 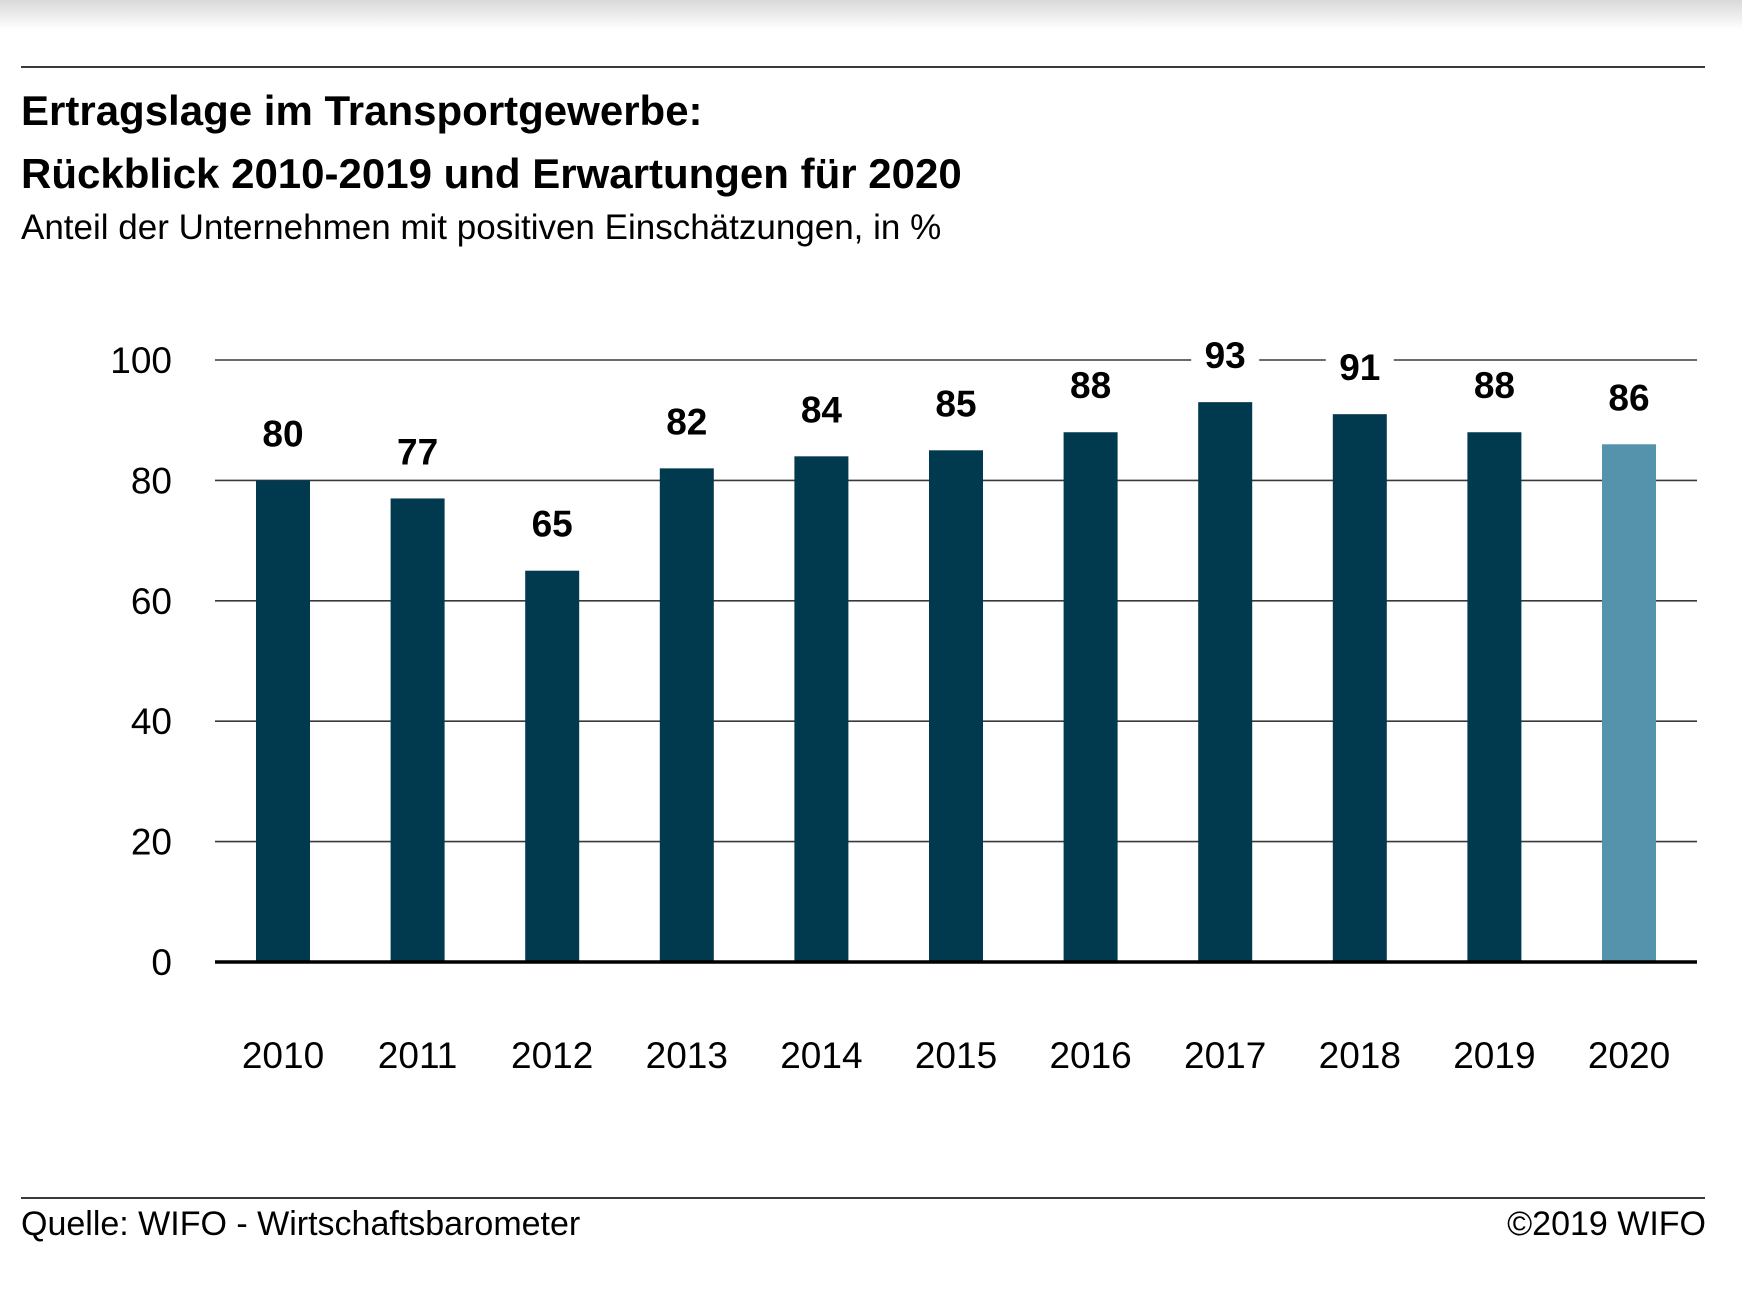 What do you see at coordinates (1225, 1055) in the screenshot?
I see `x-tick-label: 2017` at bounding box center [1225, 1055].